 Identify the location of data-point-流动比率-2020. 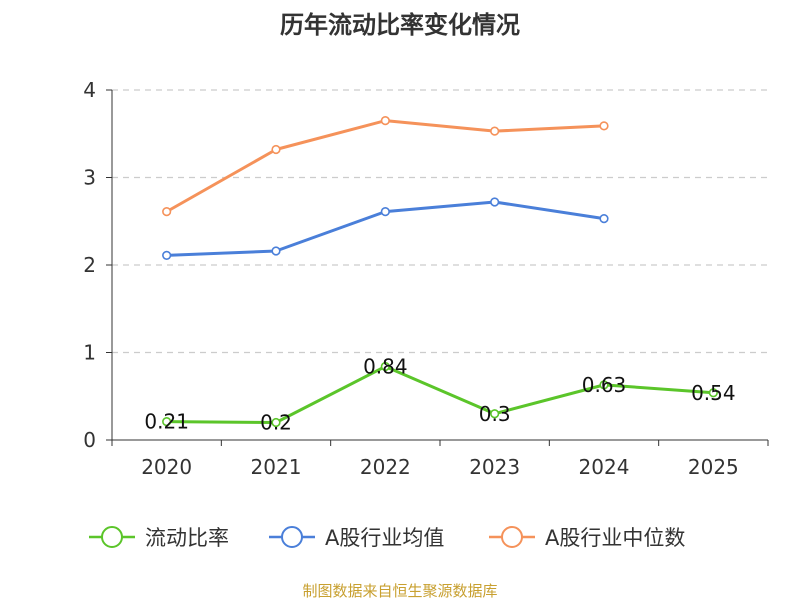
(167, 422).